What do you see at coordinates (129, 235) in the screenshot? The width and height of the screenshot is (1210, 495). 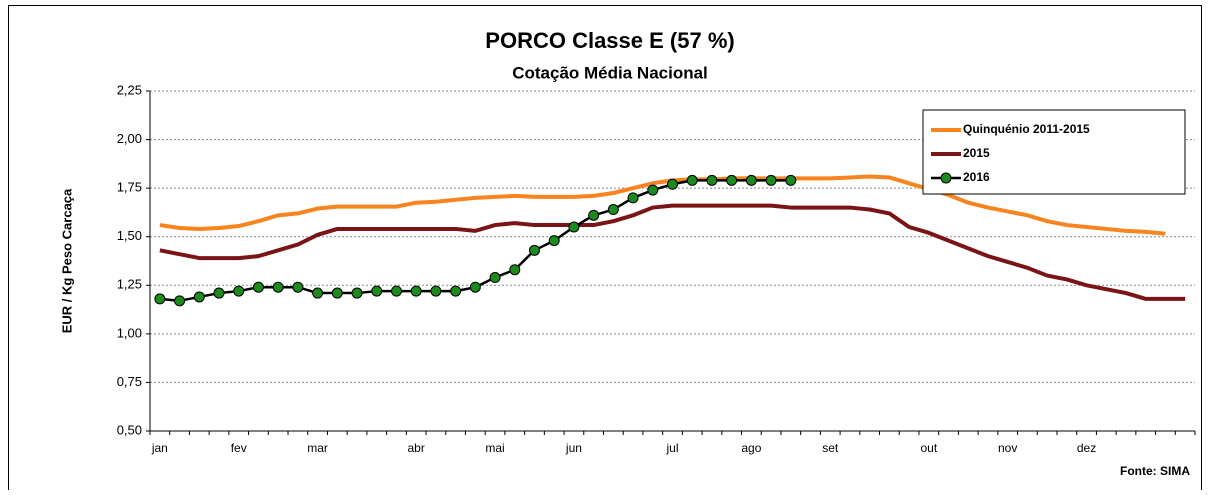 I see `y-tick-label: 1,50` at bounding box center [129, 235].